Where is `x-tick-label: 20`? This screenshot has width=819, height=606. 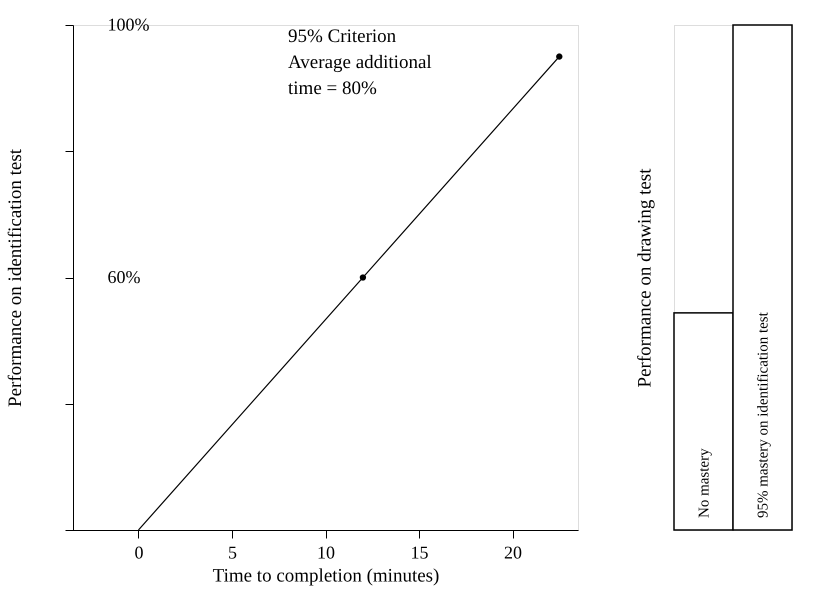
x-tick-label: 20 is located at coordinates (513, 552).